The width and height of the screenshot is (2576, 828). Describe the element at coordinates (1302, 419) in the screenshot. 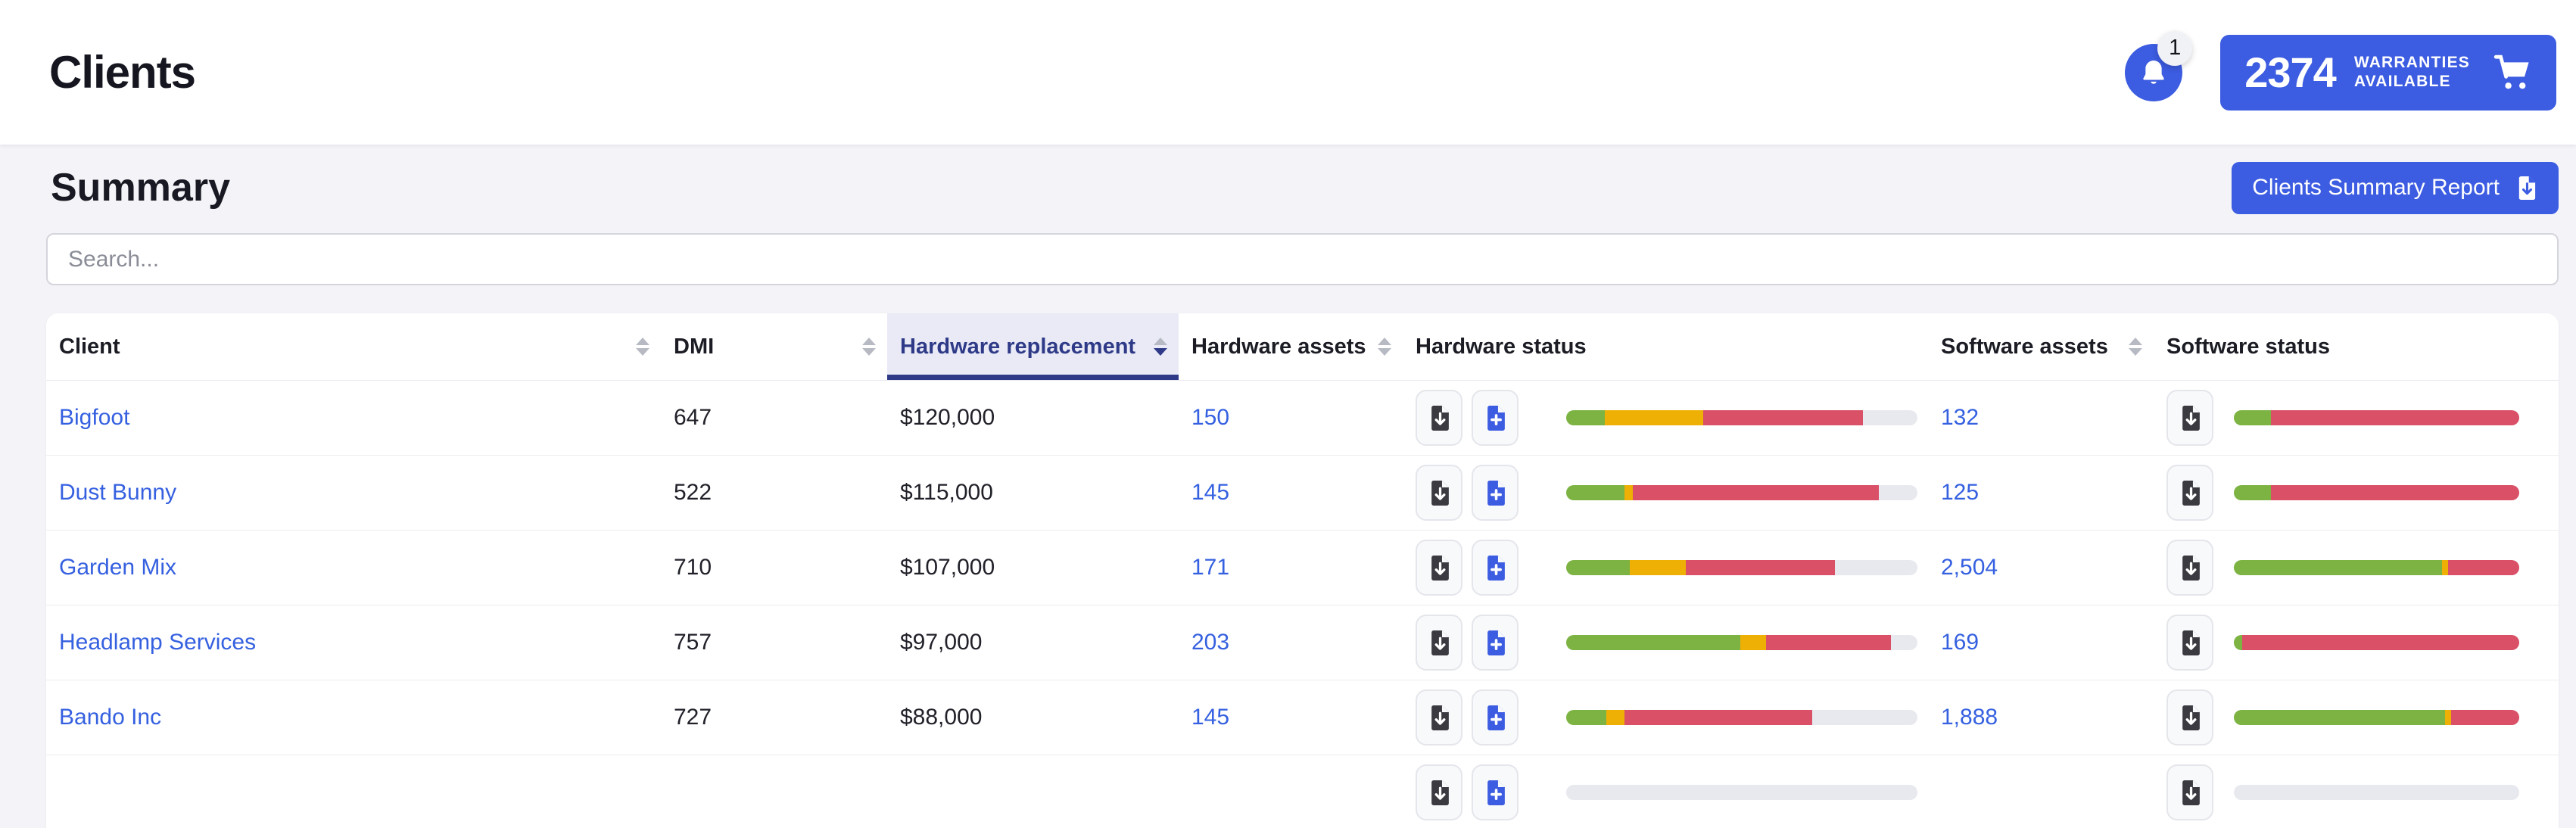

I see `table-row: Bigfoot 647 $120,000 150` at that location.